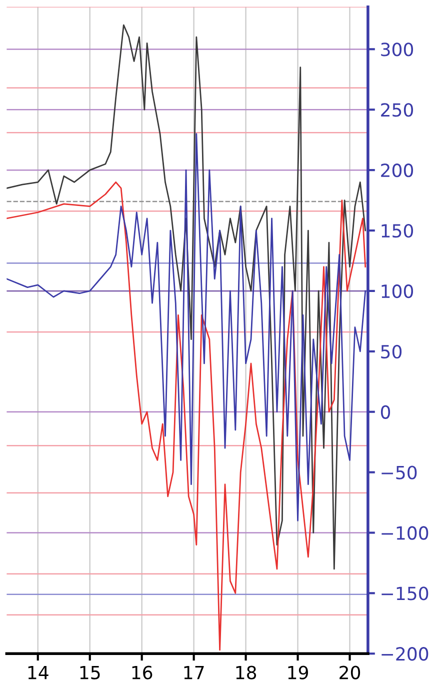 This screenshot has height=688, width=446. Describe the element at coordinates (397, 171) in the screenshot. I see `y-tick-label: 200` at that location.